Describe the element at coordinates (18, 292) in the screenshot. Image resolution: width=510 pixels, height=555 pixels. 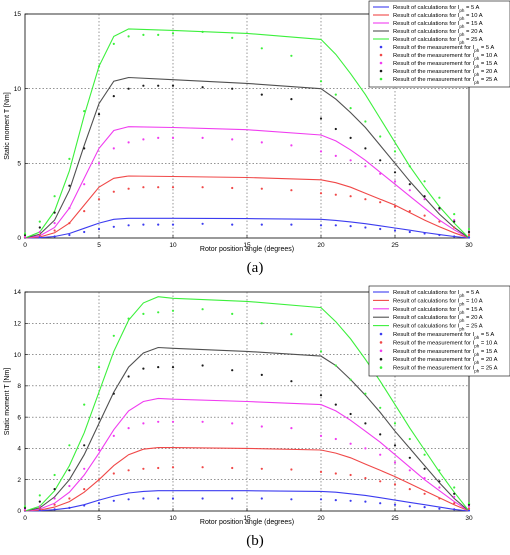
I see `y-tick-label: 14` at that location.